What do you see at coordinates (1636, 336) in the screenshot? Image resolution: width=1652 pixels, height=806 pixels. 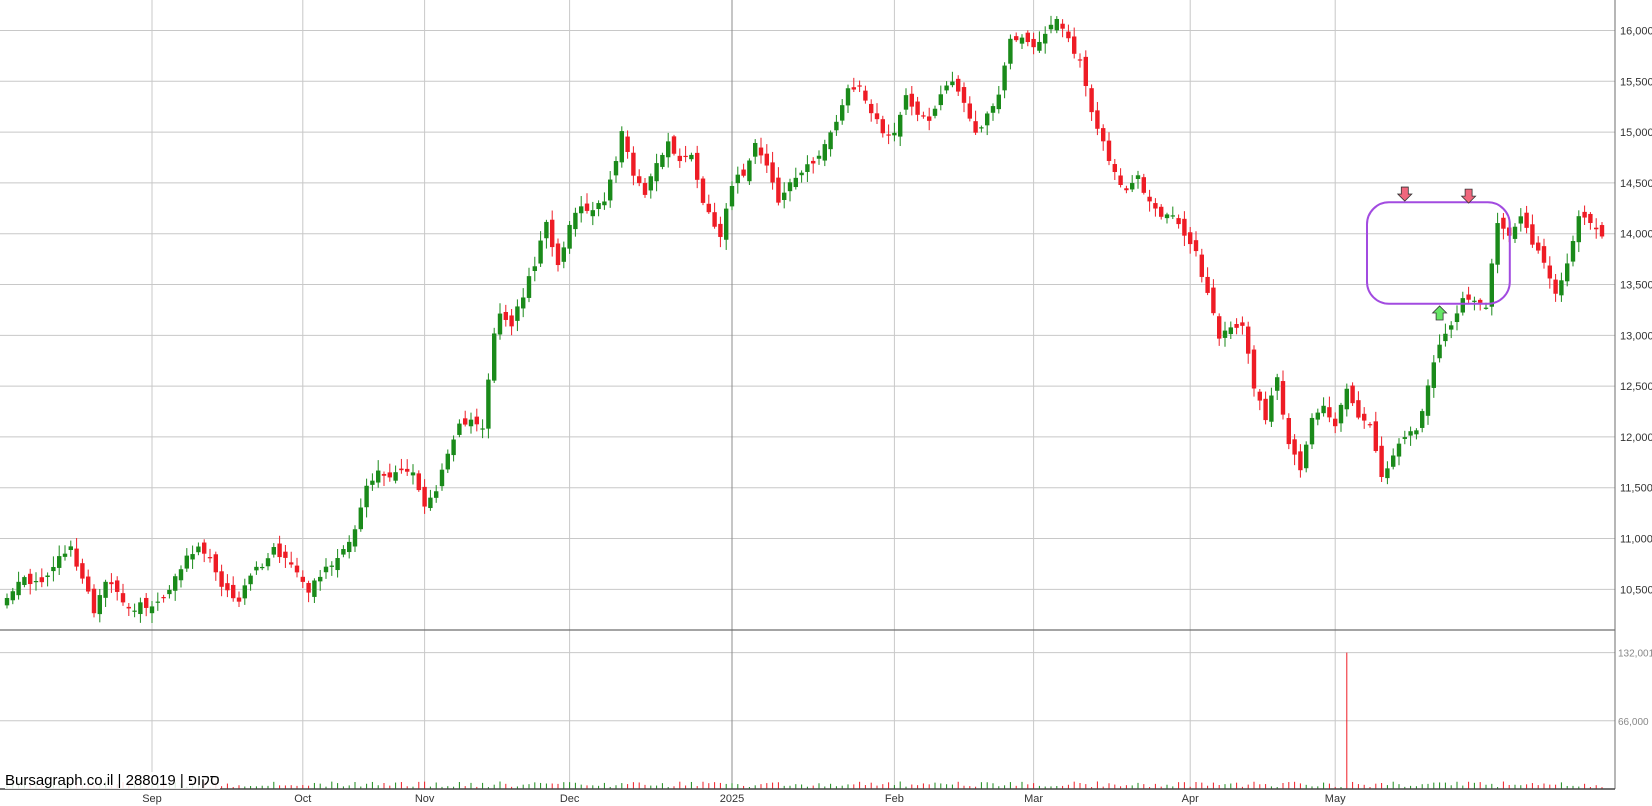 I see `price-tick-label: 13,000` at bounding box center [1636, 336].